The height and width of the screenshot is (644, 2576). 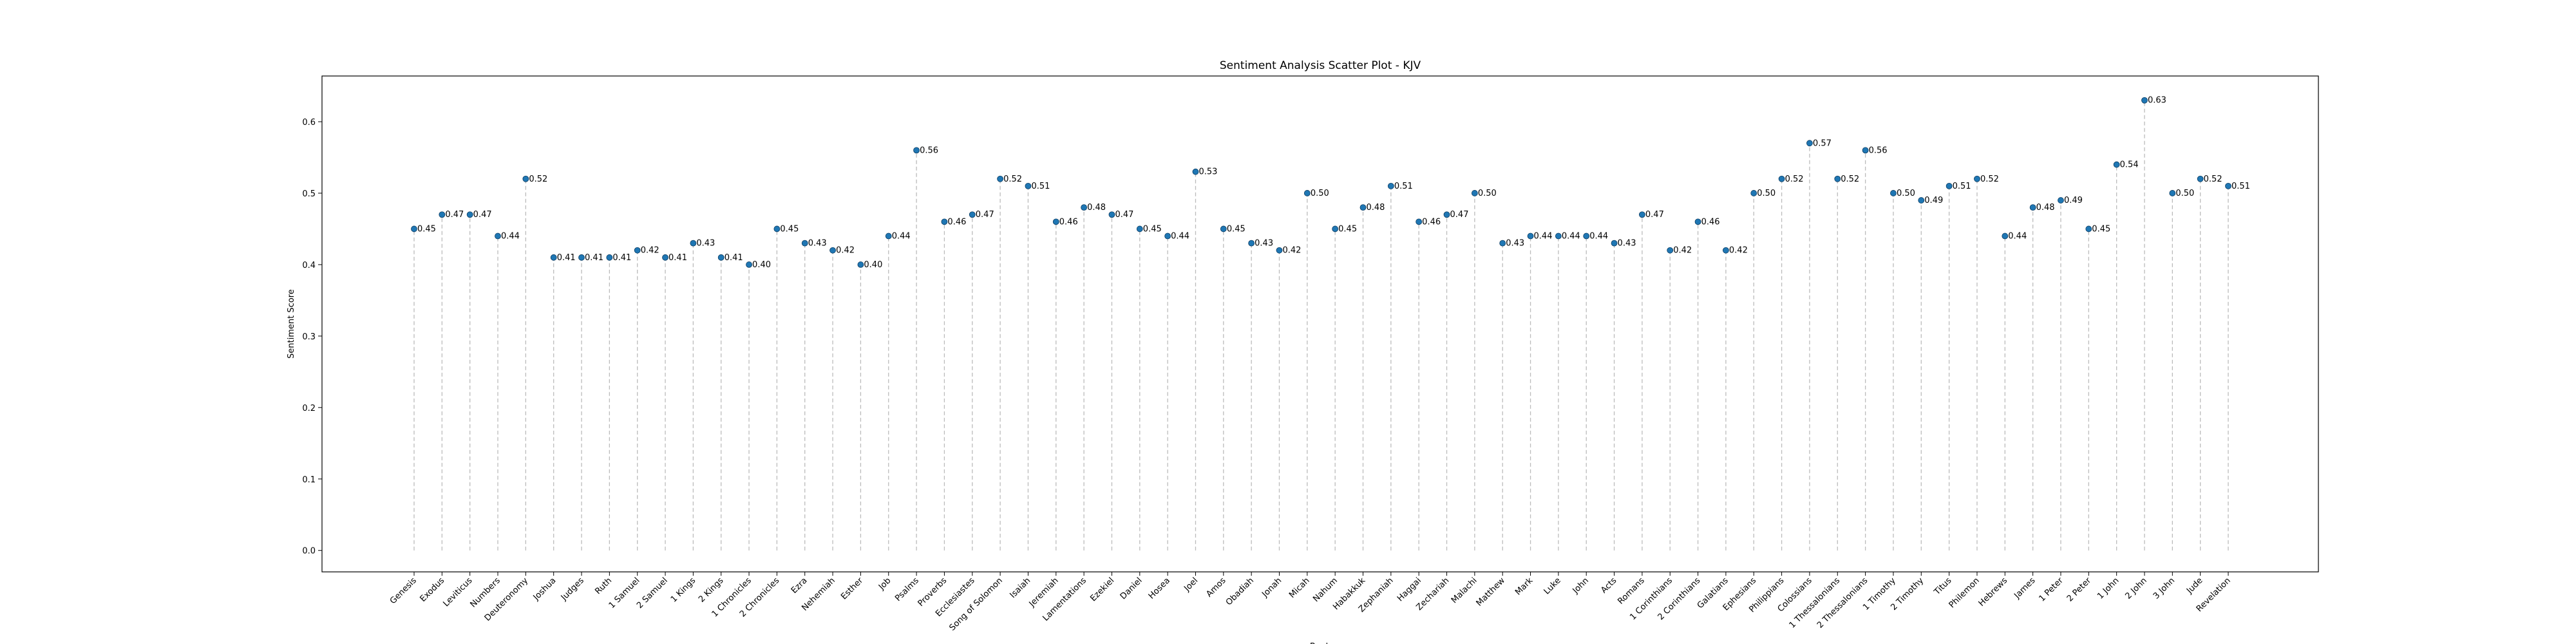 What do you see at coordinates (1933, 200) in the screenshot?
I see `value-label: 0.49` at bounding box center [1933, 200].